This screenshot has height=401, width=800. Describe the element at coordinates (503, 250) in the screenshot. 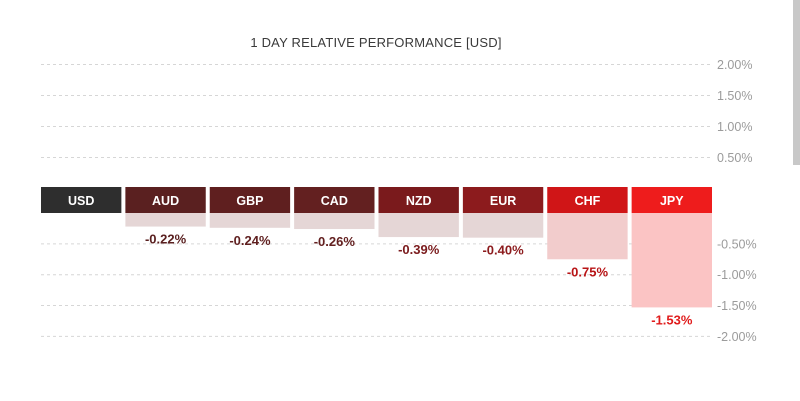

I see `value-label-eur: -0.40%` at that location.